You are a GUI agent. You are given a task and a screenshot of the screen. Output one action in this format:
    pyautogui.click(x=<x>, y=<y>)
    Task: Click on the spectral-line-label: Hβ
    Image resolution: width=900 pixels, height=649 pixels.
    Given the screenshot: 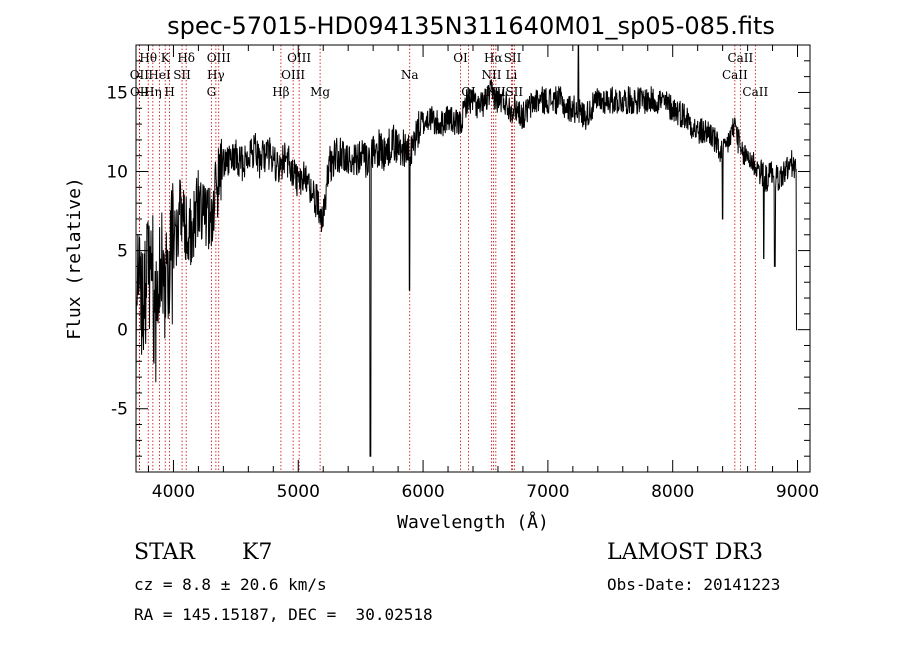 What is the action you would take?
    pyautogui.click(x=280, y=92)
    